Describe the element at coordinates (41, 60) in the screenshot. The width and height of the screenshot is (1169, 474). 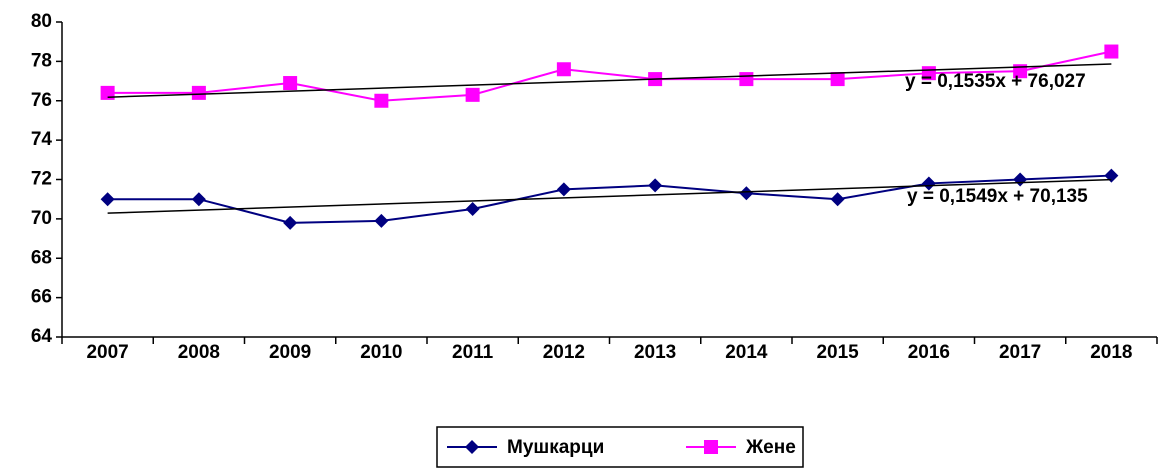
I see `y-tick-label: 78` at that location.